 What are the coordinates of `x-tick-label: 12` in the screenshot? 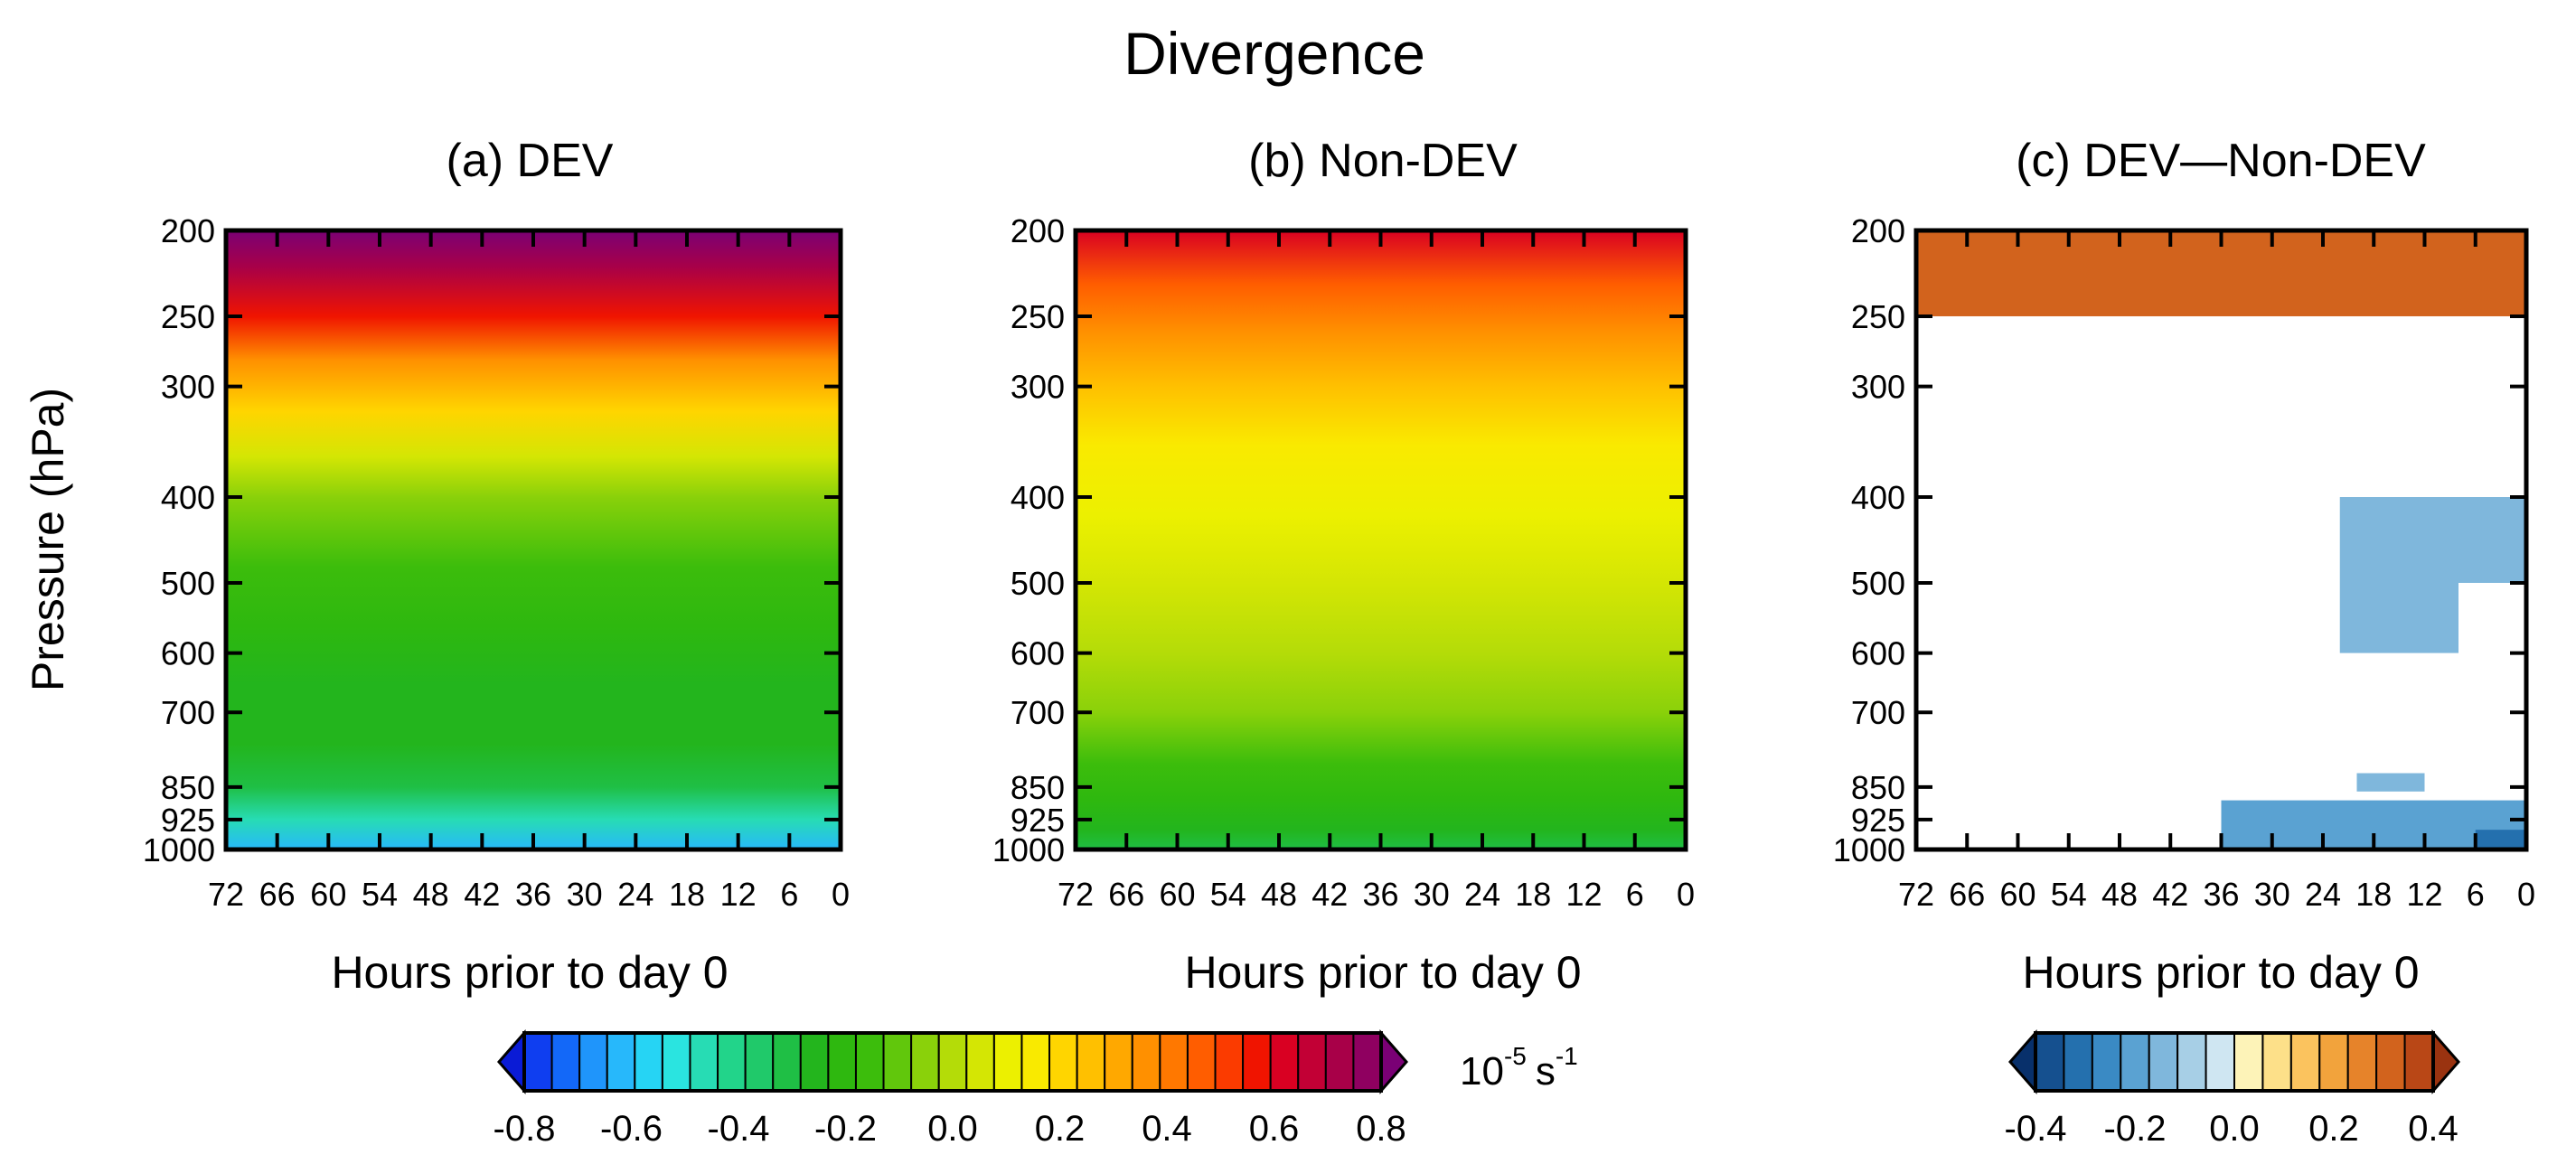 It's located at (738, 894).